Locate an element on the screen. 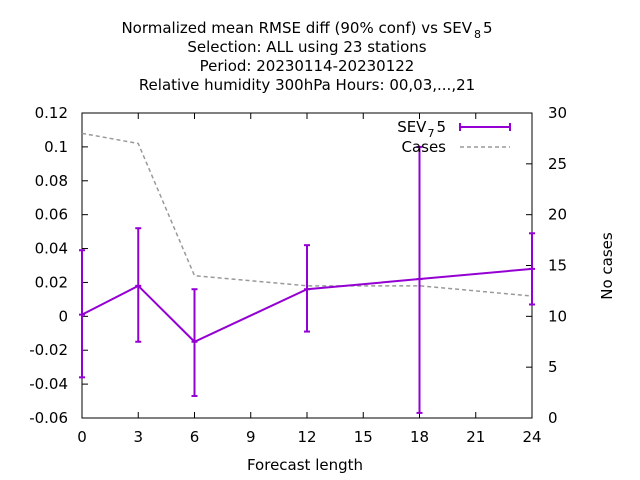  y-right-tick-label: 20 is located at coordinates (557, 215).